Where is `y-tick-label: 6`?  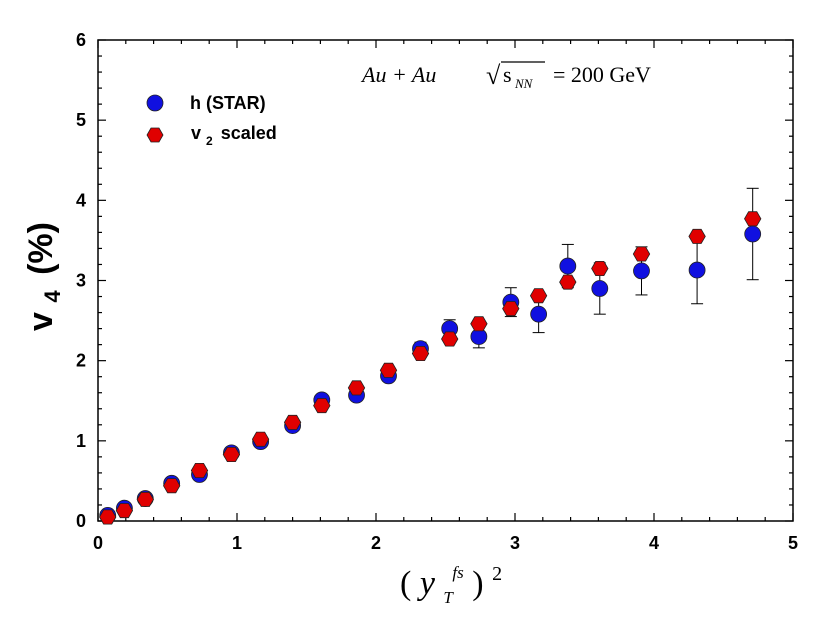 y-tick-label: 6 is located at coordinates (81, 40).